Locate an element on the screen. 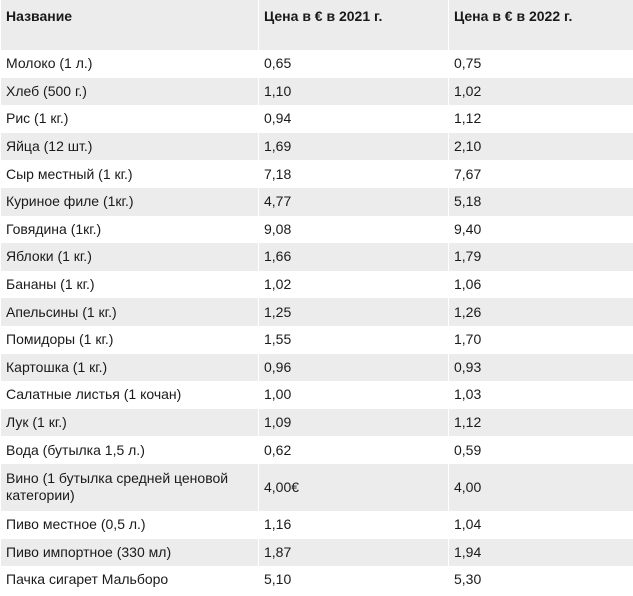 The height and width of the screenshot is (596, 633). cell-price-2021: 1,02 is located at coordinates (353, 284).